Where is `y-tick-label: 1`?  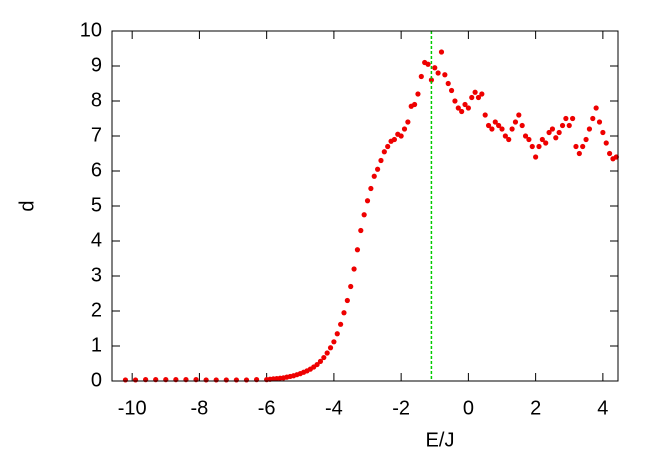
y-tick-label: 1 is located at coordinates (96, 345).